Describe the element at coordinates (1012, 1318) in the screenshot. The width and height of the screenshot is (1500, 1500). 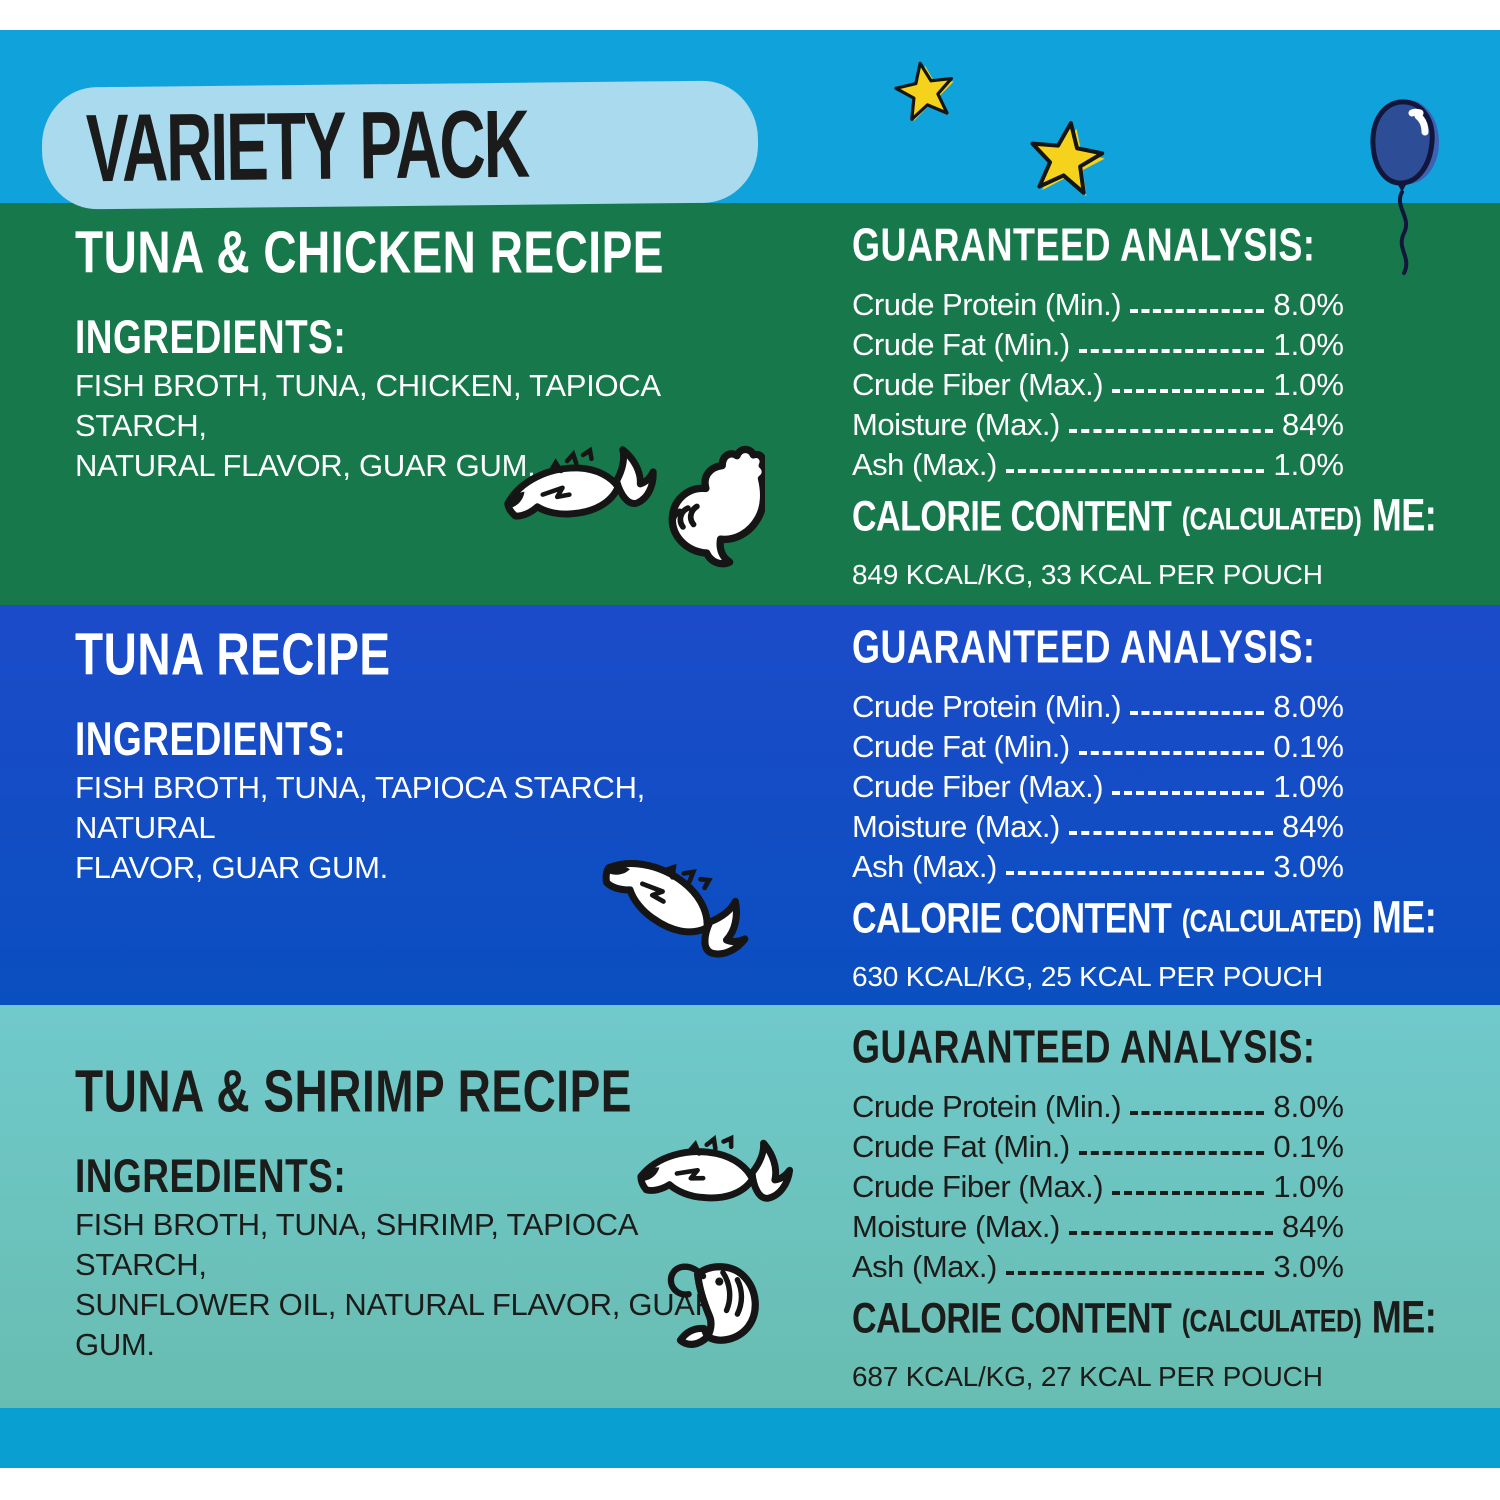
I see `calorie-title: CALORIE CONTENT` at that location.